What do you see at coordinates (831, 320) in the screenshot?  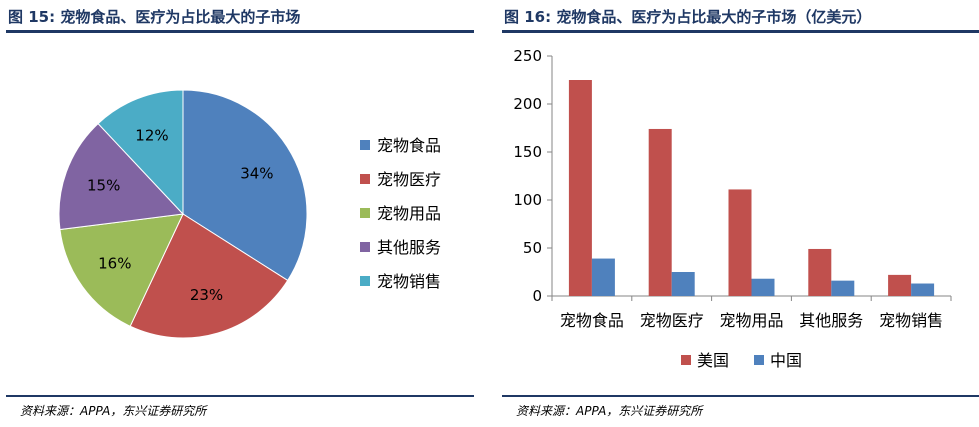 I see `x-category-label-4: 其他服务` at bounding box center [831, 320].